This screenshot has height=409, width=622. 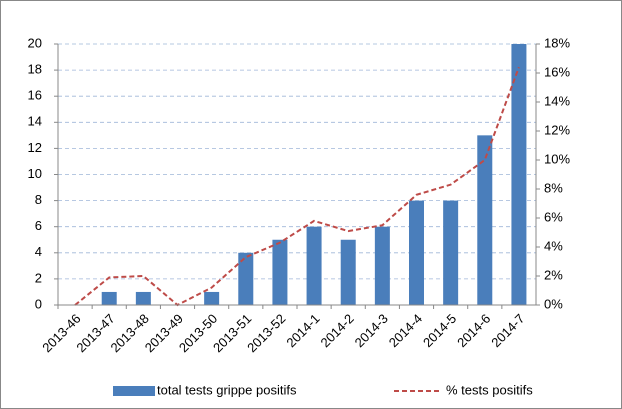 What do you see at coordinates (557, 158) in the screenshot?
I see `y2-tick-label: 10%` at bounding box center [557, 158].